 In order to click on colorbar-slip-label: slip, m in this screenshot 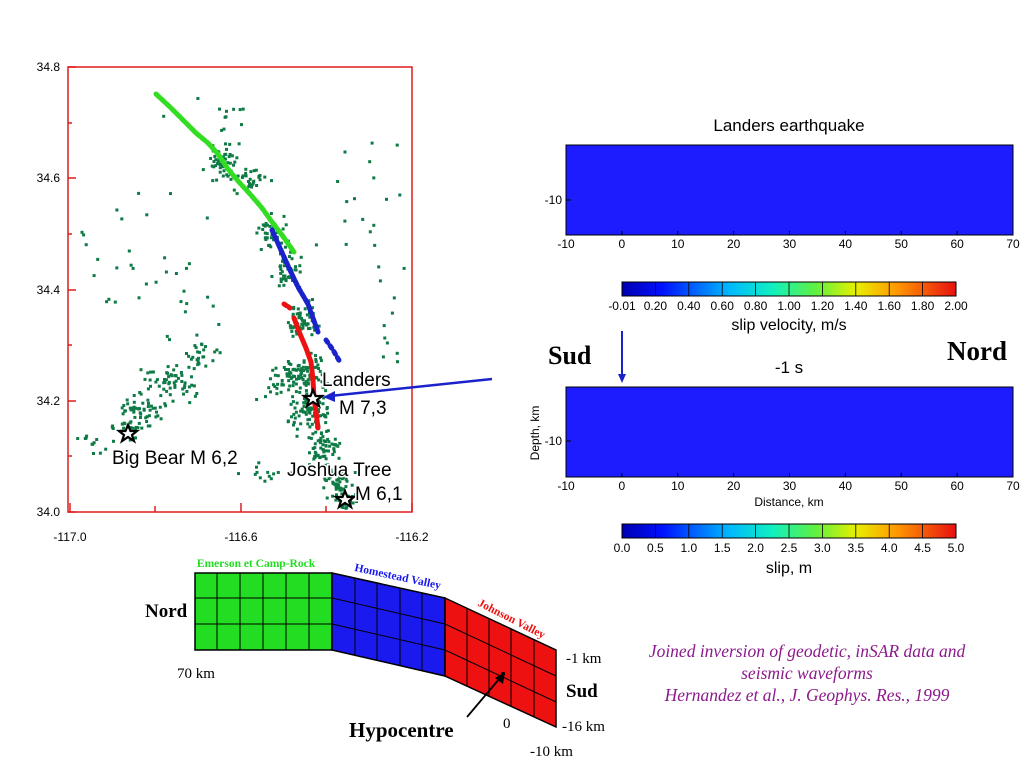, I will do `click(789, 568)`.